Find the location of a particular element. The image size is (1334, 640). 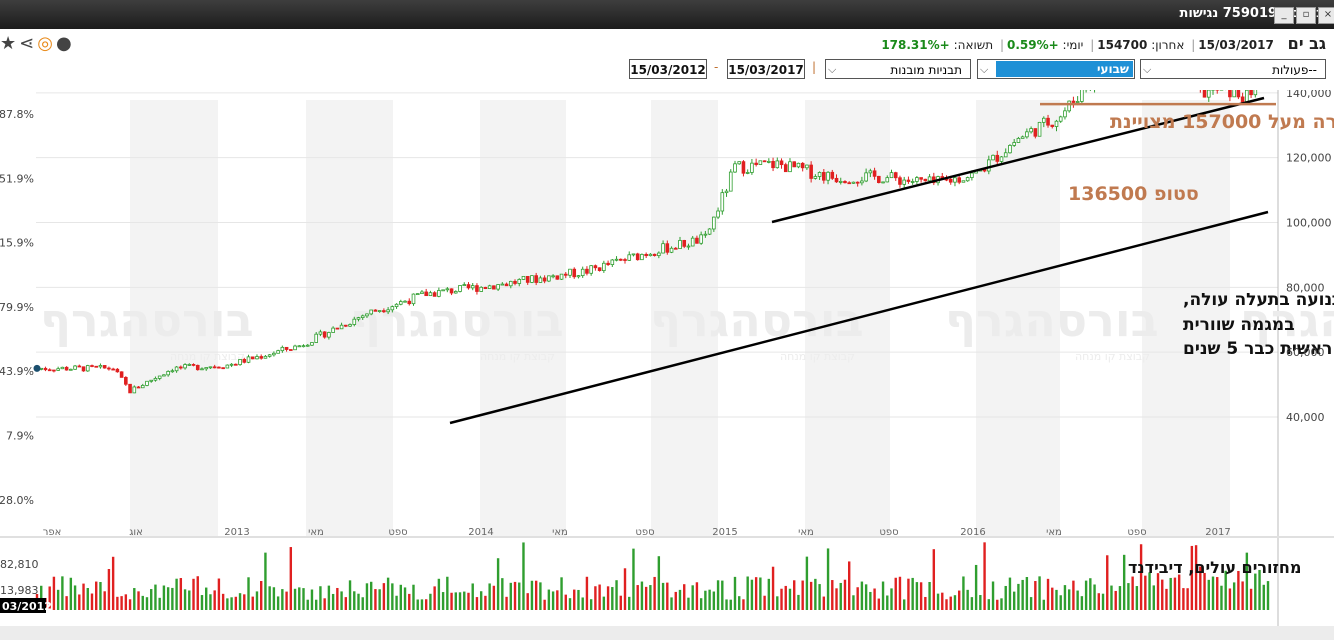

chart-band is located at coordinates (349, 318).